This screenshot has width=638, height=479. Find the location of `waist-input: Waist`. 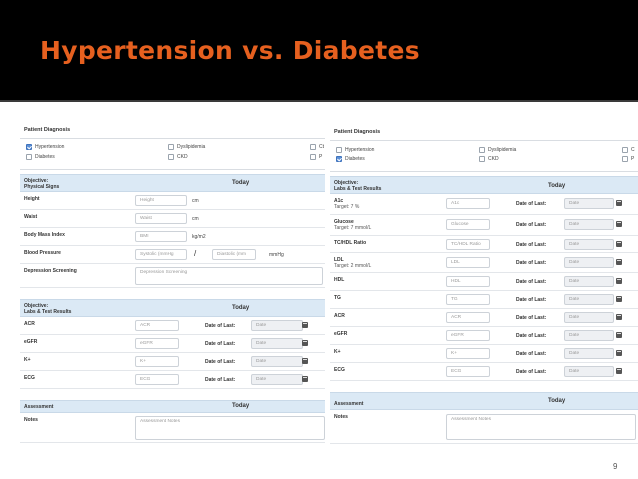

waist-input: Waist is located at coordinates (161, 218).